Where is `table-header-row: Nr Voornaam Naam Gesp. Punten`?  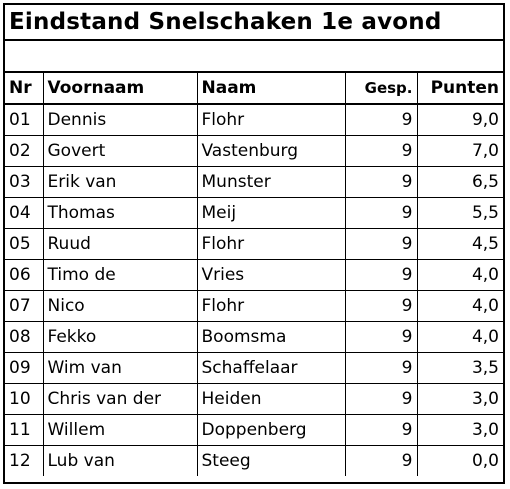
table-header-row: Nr Voornaam Naam Gesp. Punten is located at coordinates (254, 89).